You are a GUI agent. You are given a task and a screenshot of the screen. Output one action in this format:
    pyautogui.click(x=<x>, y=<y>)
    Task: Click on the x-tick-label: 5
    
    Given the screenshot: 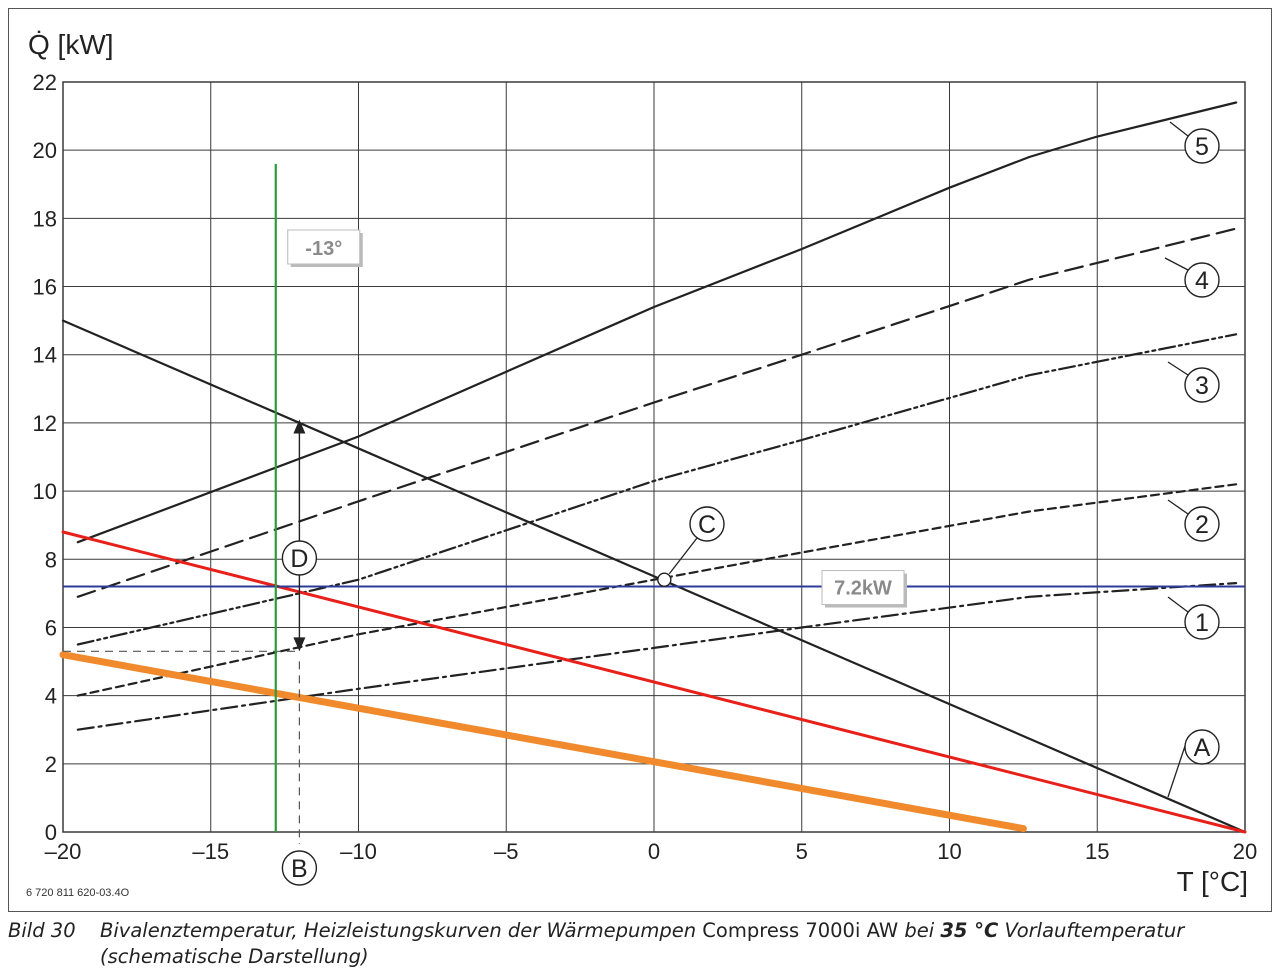 What is the action you would take?
    pyautogui.click(x=802, y=851)
    